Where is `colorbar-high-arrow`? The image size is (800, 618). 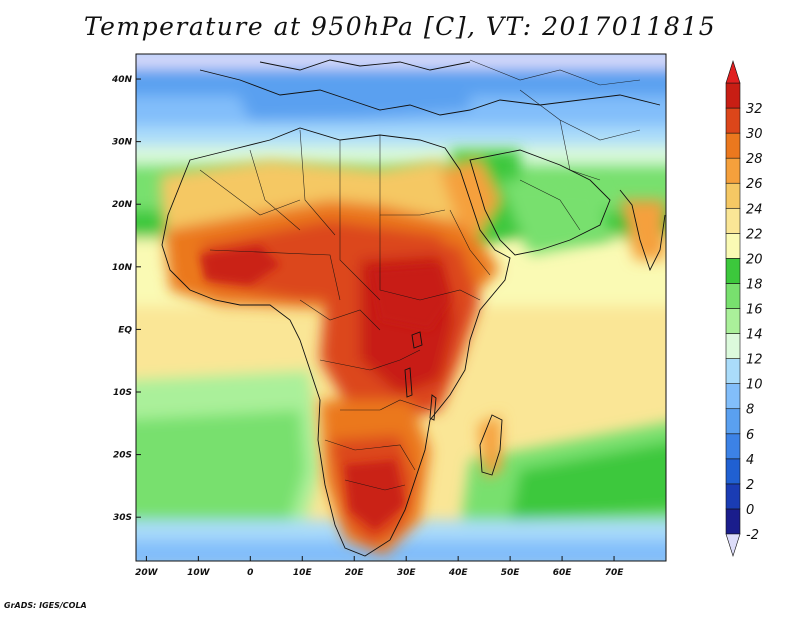
colorbar-high-arrow is located at coordinates (733, 72).